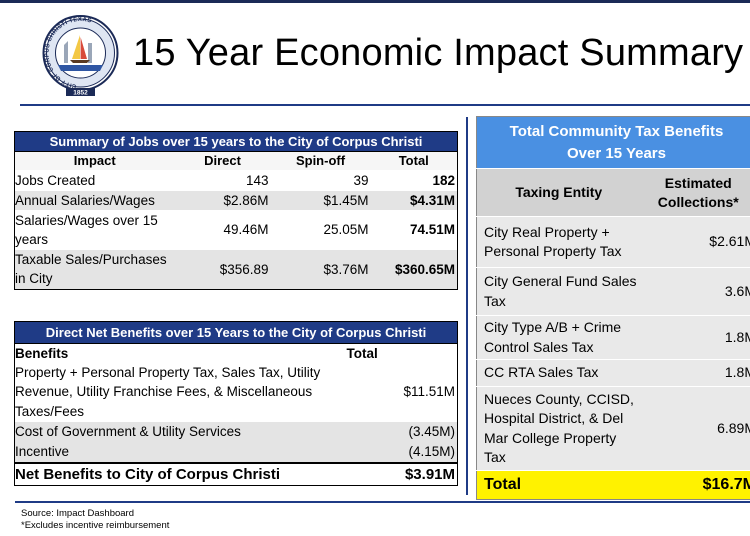 Image resolution: width=750 pixels, height=536 pixels. Describe the element at coordinates (94, 200) in the screenshot. I see `jobs-impact-cell: Annual Salaries/Wages` at that location.